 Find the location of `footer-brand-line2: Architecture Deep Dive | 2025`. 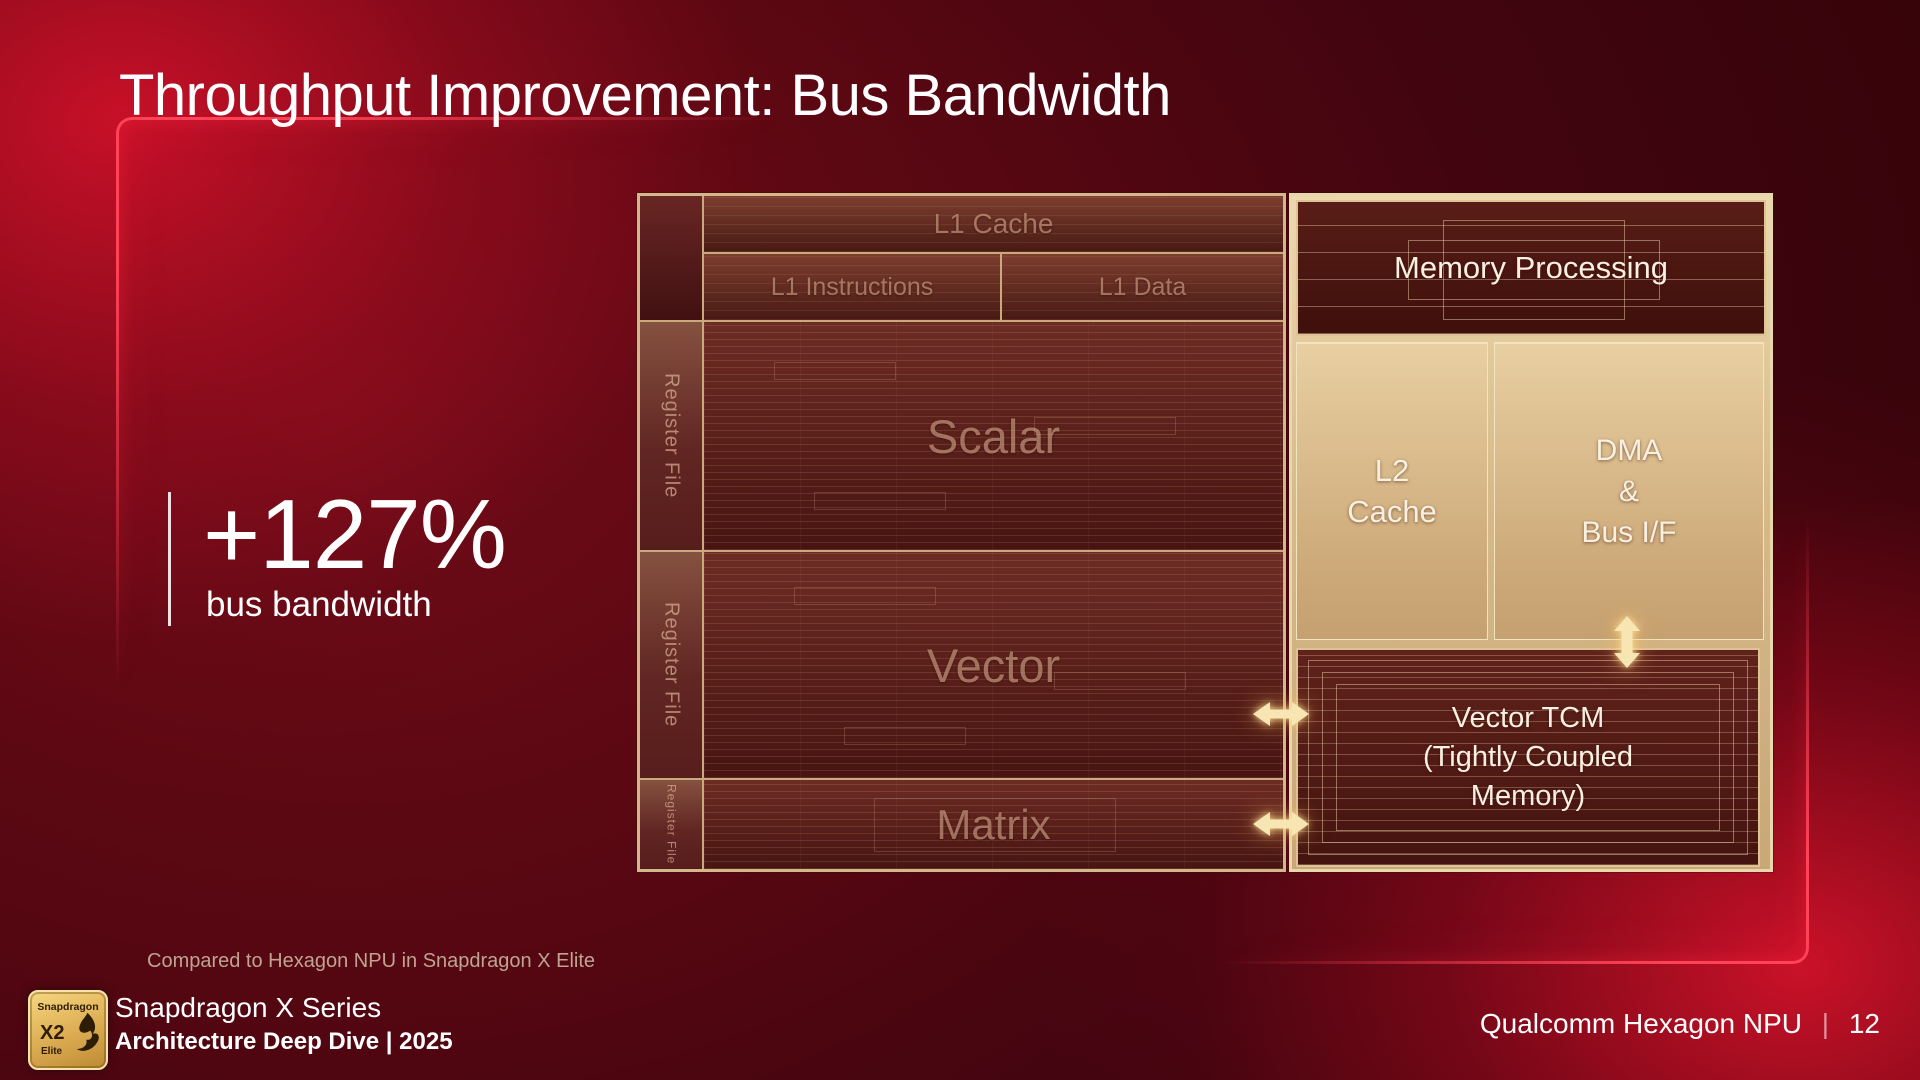

footer-brand-line2: Architecture Deep Dive | 2025 is located at coordinates (284, 1041).